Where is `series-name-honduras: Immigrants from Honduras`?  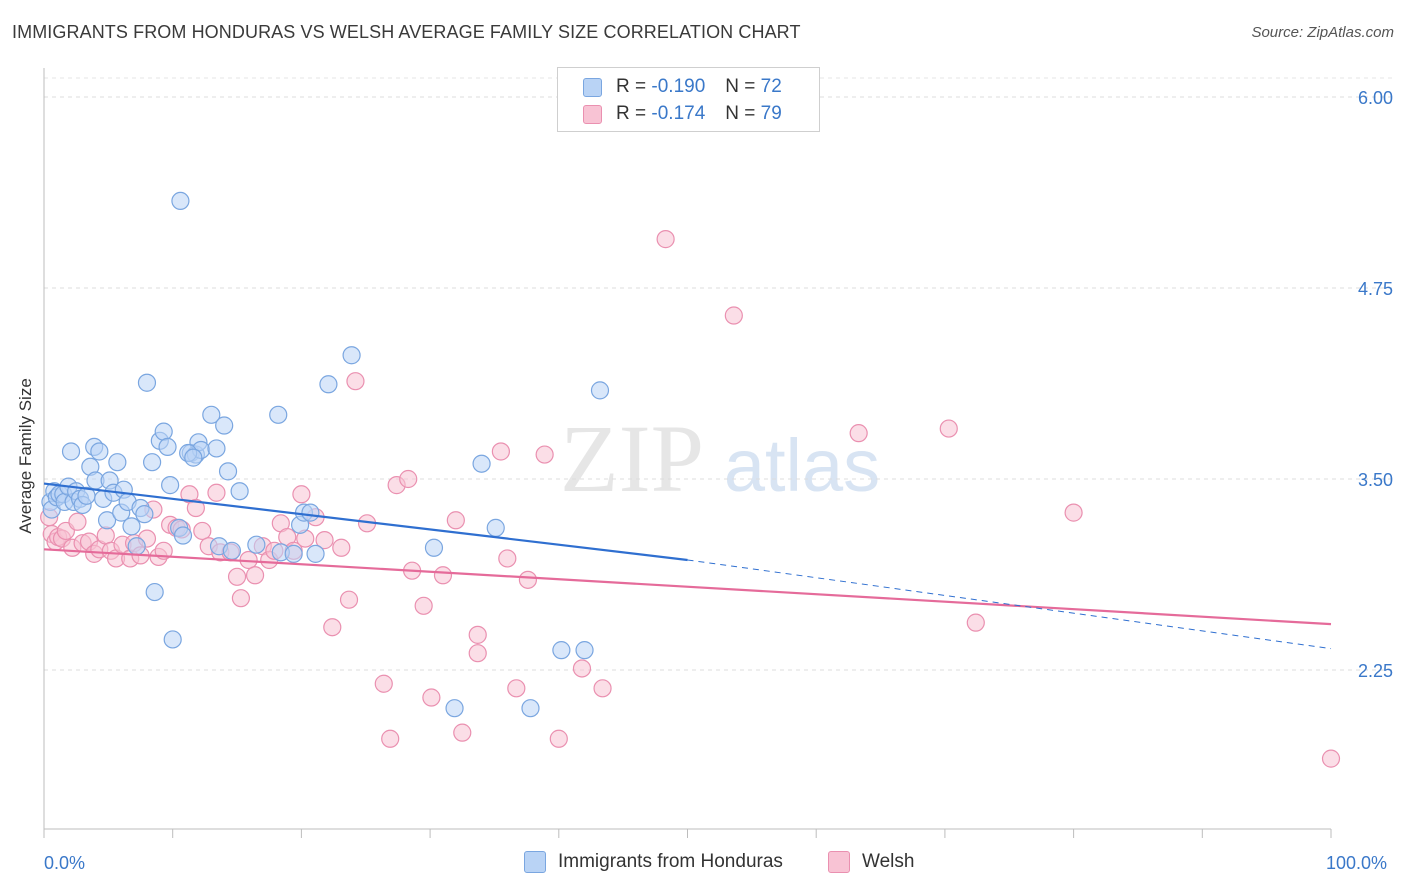
series-name-honduras: Immigrants from Honduras is located at coordinates (670, 861).